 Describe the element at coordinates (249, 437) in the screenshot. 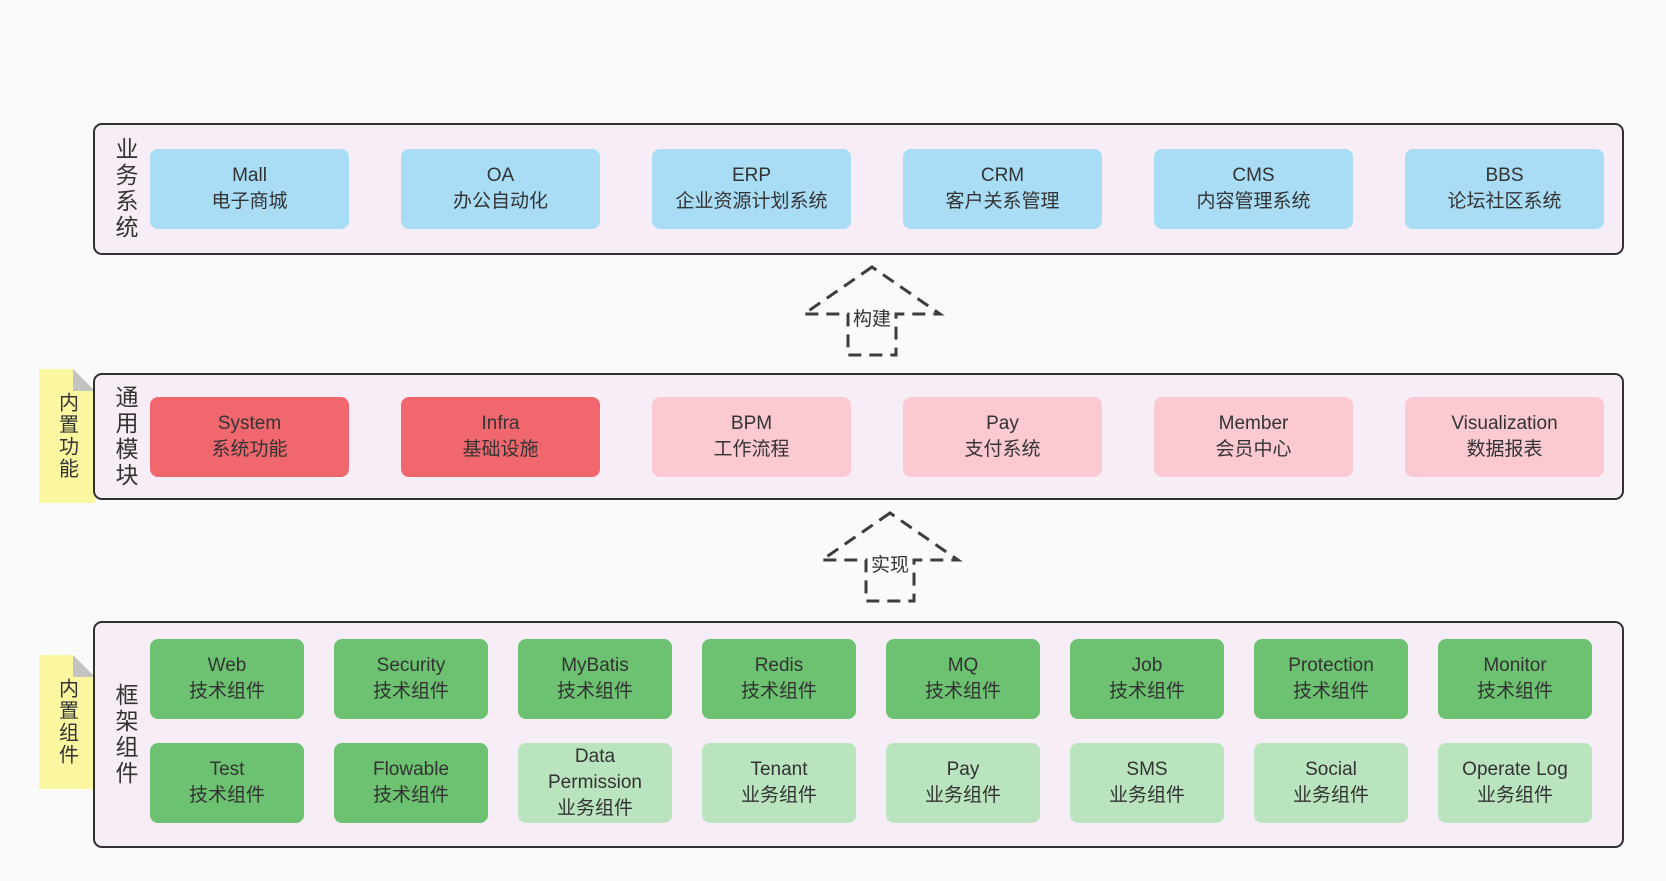

I see `box-system: System 系统功能` at that location.